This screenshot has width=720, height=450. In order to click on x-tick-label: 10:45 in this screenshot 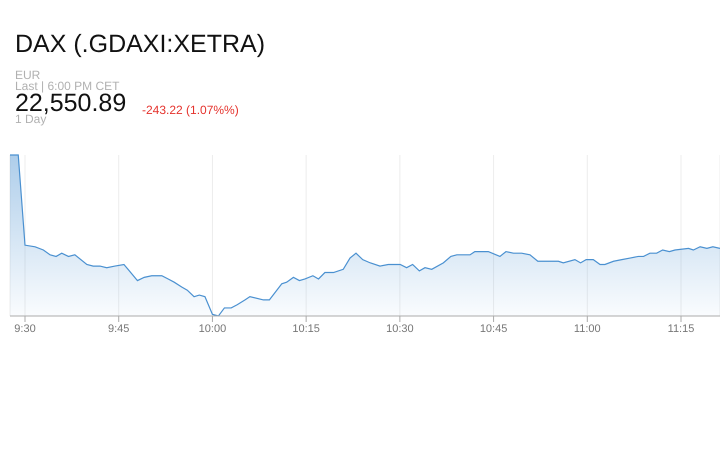, I will do `click(494, 328)`.